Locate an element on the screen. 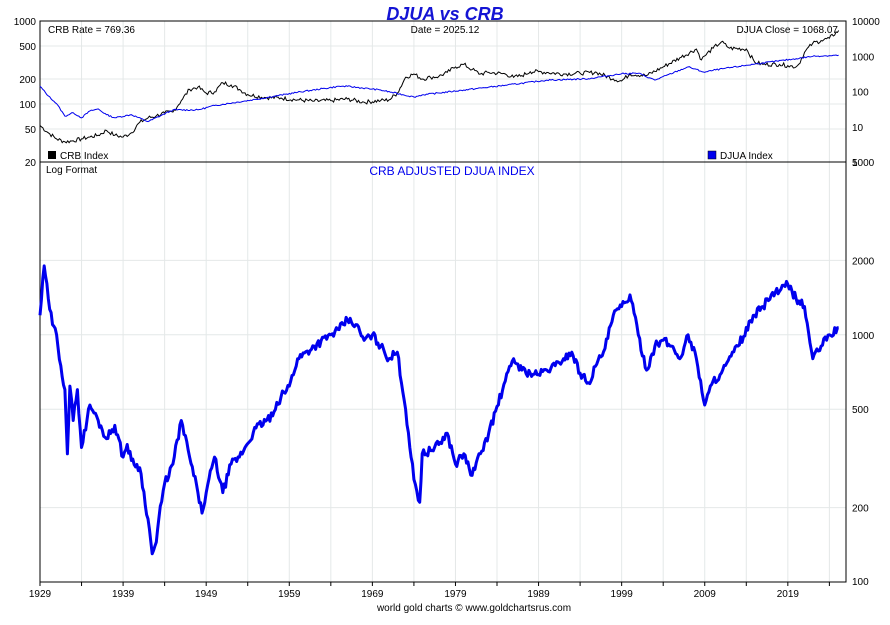 Image resolution: width=890 pixels, height=625 pixels. crb-rate-readout: CRB Rate = 769.36 is located at coordinates (91, 30).